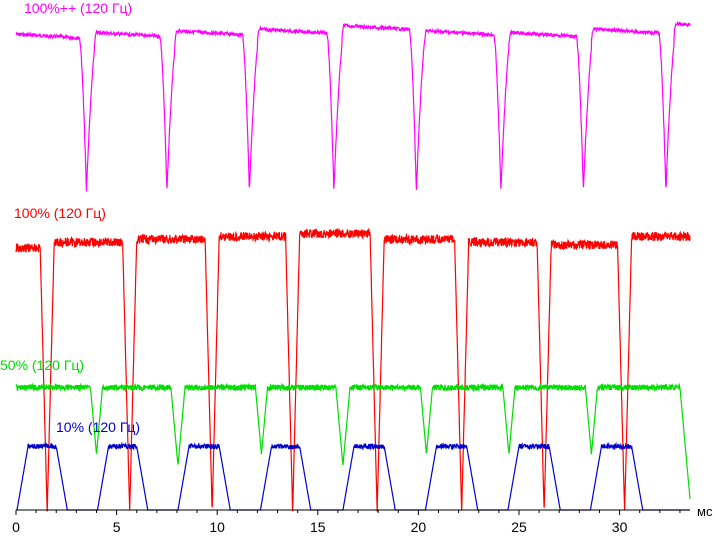 This screenshot has height=543, width=715. Describe the element at coordinates (419, 527) in the screenshot. I see `x-tick-label: 20` at that location.